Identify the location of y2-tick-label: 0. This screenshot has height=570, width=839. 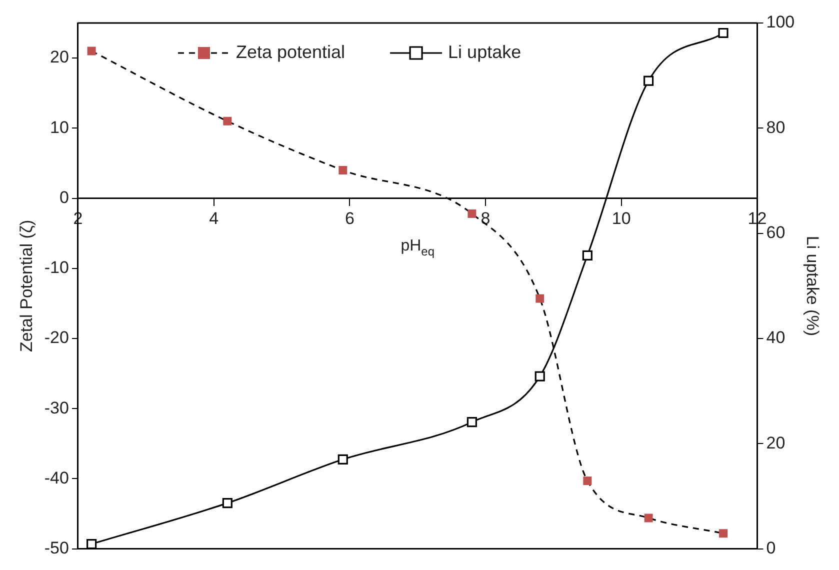
(771, 548).